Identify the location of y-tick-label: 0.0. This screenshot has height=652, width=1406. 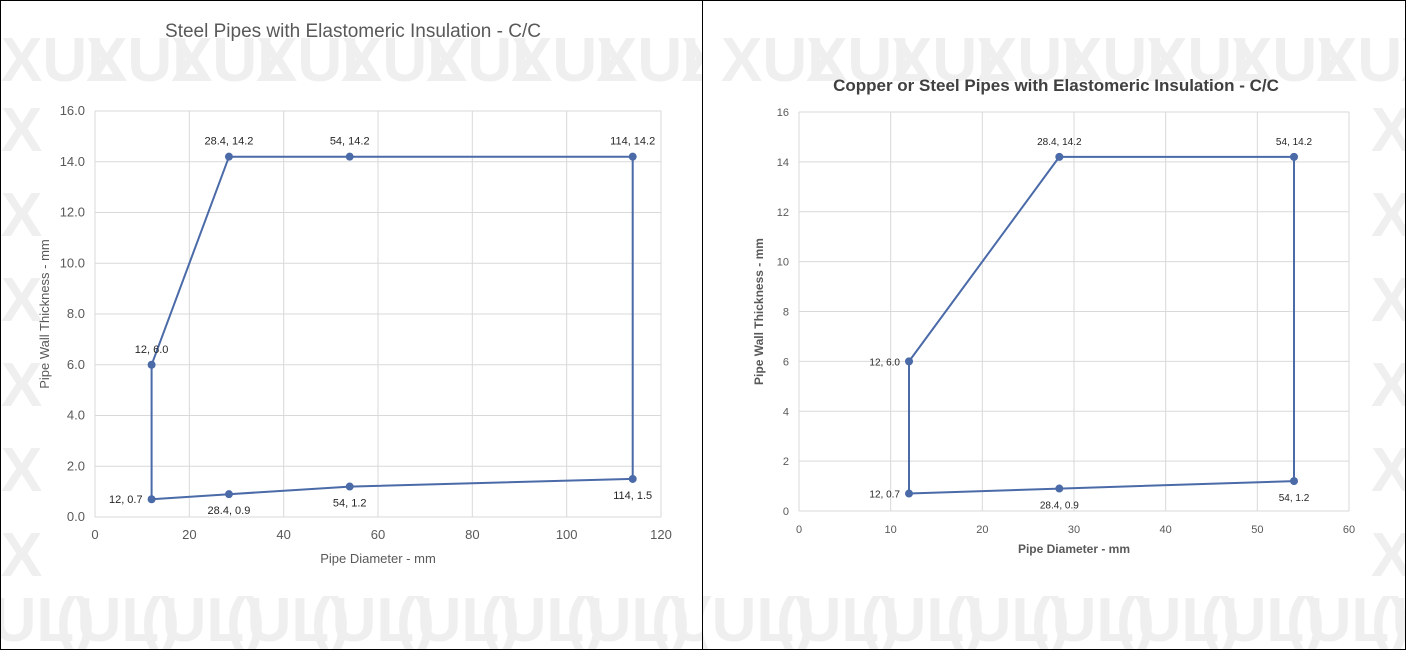
(76, 516).